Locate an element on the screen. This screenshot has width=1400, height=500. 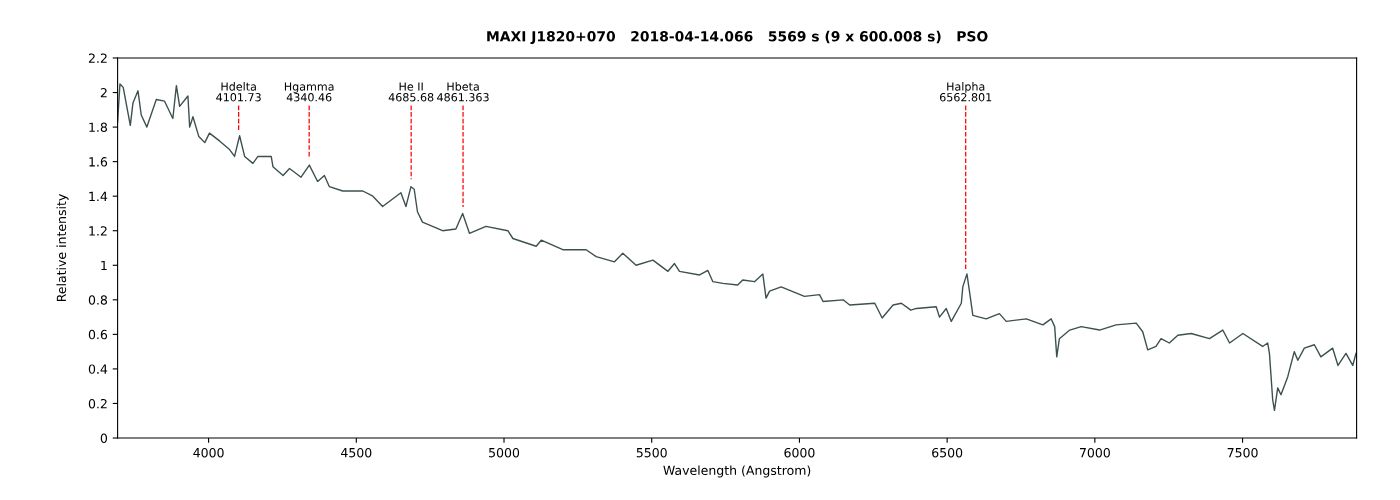
y-tick-label: 0.2 is located at coordinates (97, 403).